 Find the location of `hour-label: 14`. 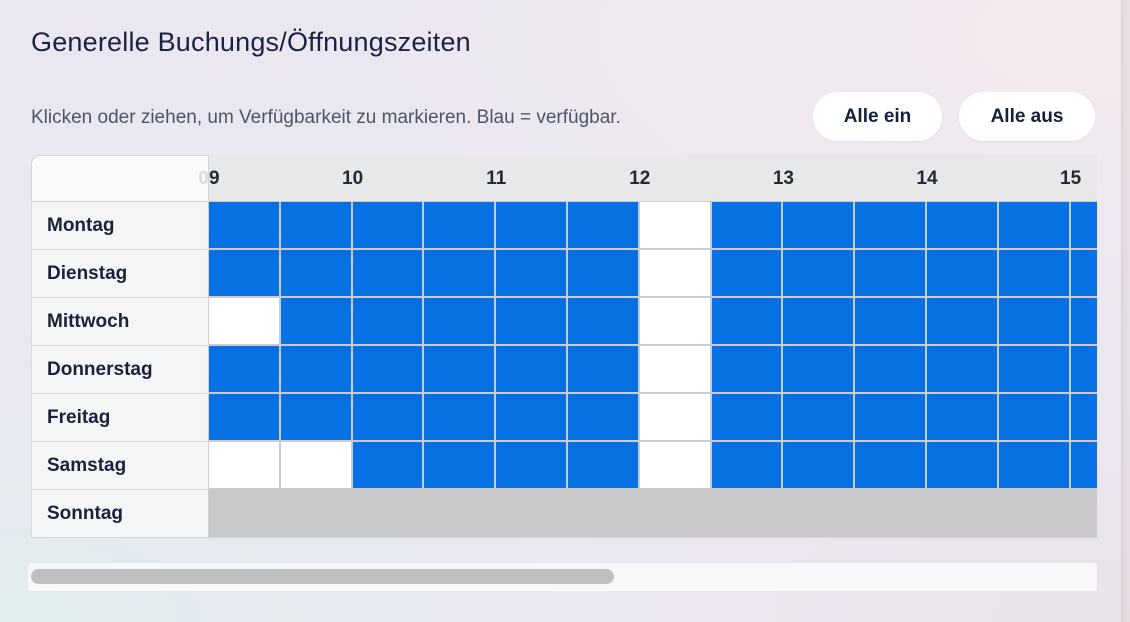

hour-label: 14 is located at coordinates (927, 178).